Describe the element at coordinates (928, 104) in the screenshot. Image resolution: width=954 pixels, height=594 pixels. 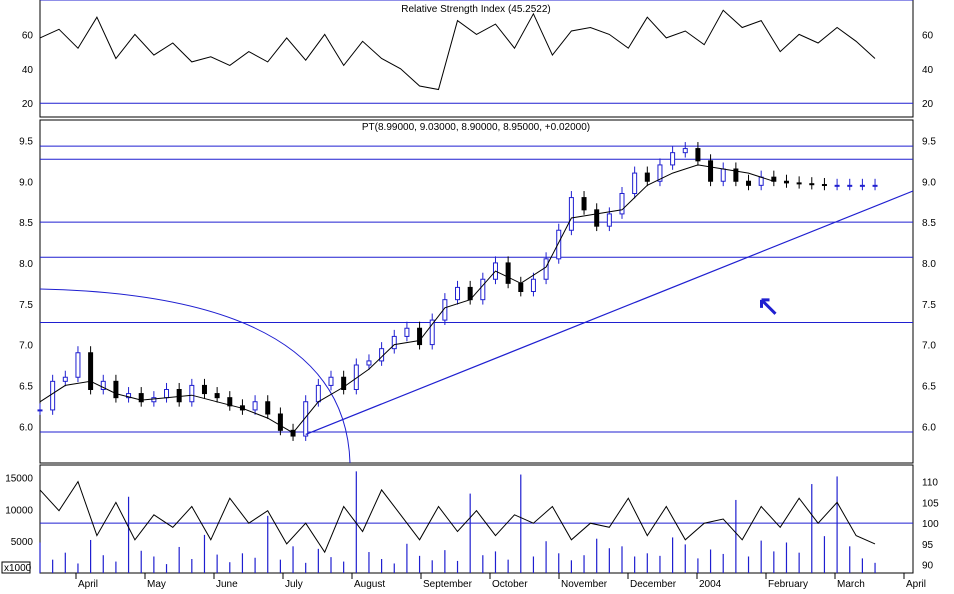
I see `rsi-tick-label-right: 20` at that location.